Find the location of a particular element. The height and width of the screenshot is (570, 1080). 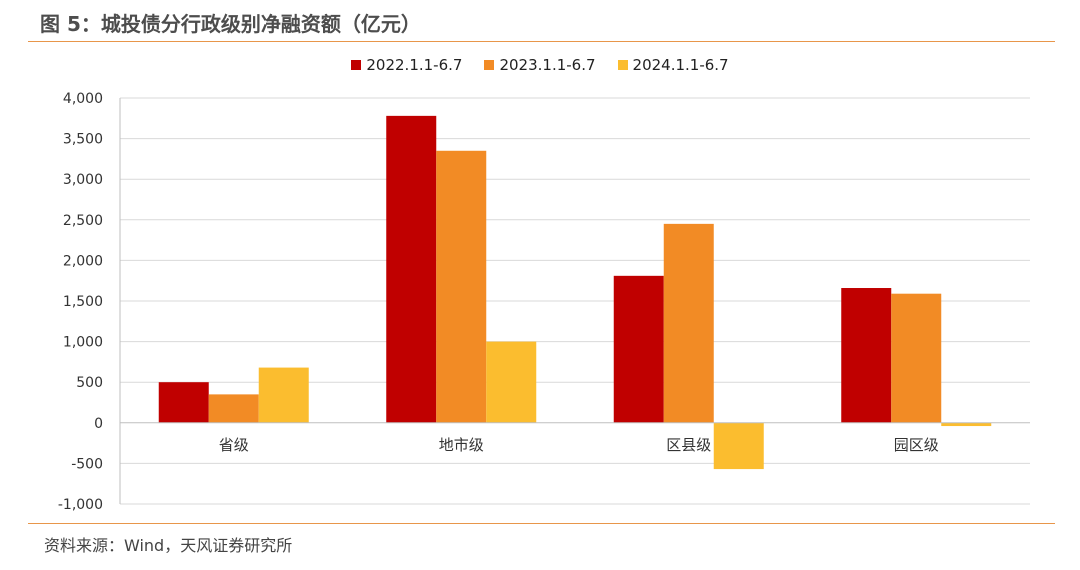

y-tick-label: 4,000 is located at coordinates (83, 99).